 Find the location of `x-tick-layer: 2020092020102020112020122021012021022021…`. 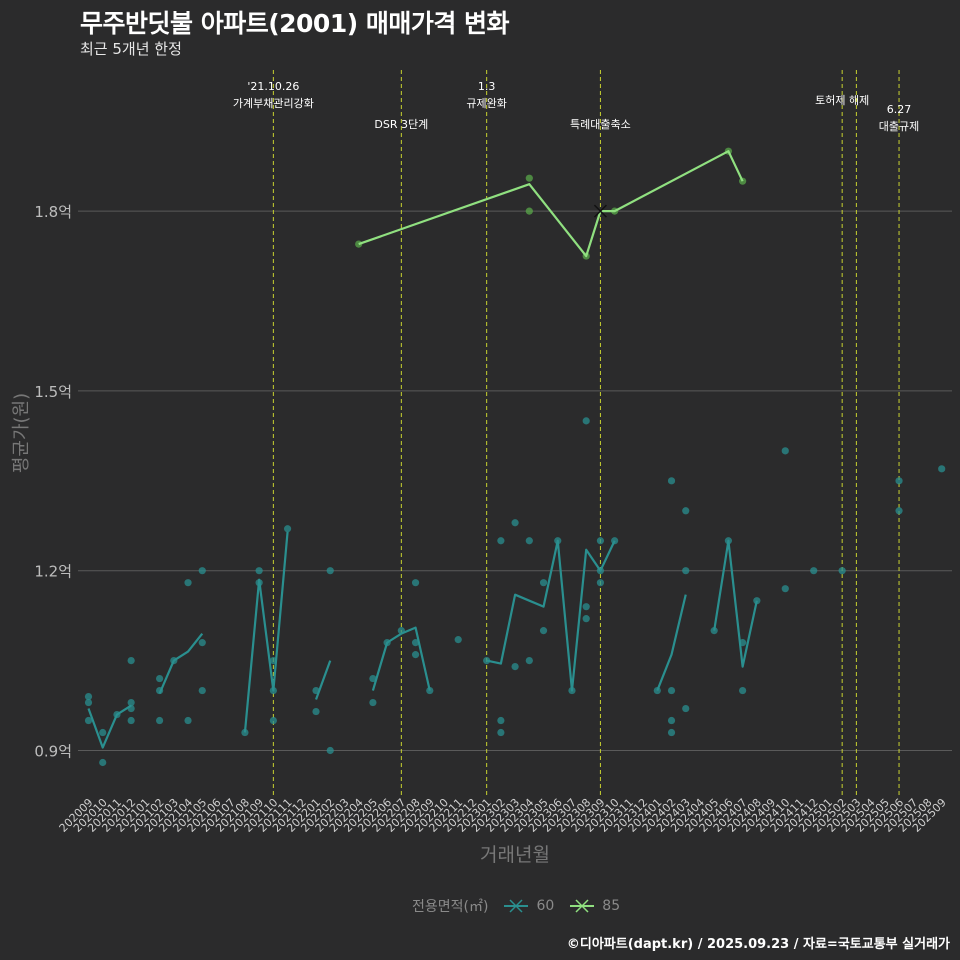

x-tick-layer: 2020092020102020112020122021012021022021… is located at coordinates (503, 815).